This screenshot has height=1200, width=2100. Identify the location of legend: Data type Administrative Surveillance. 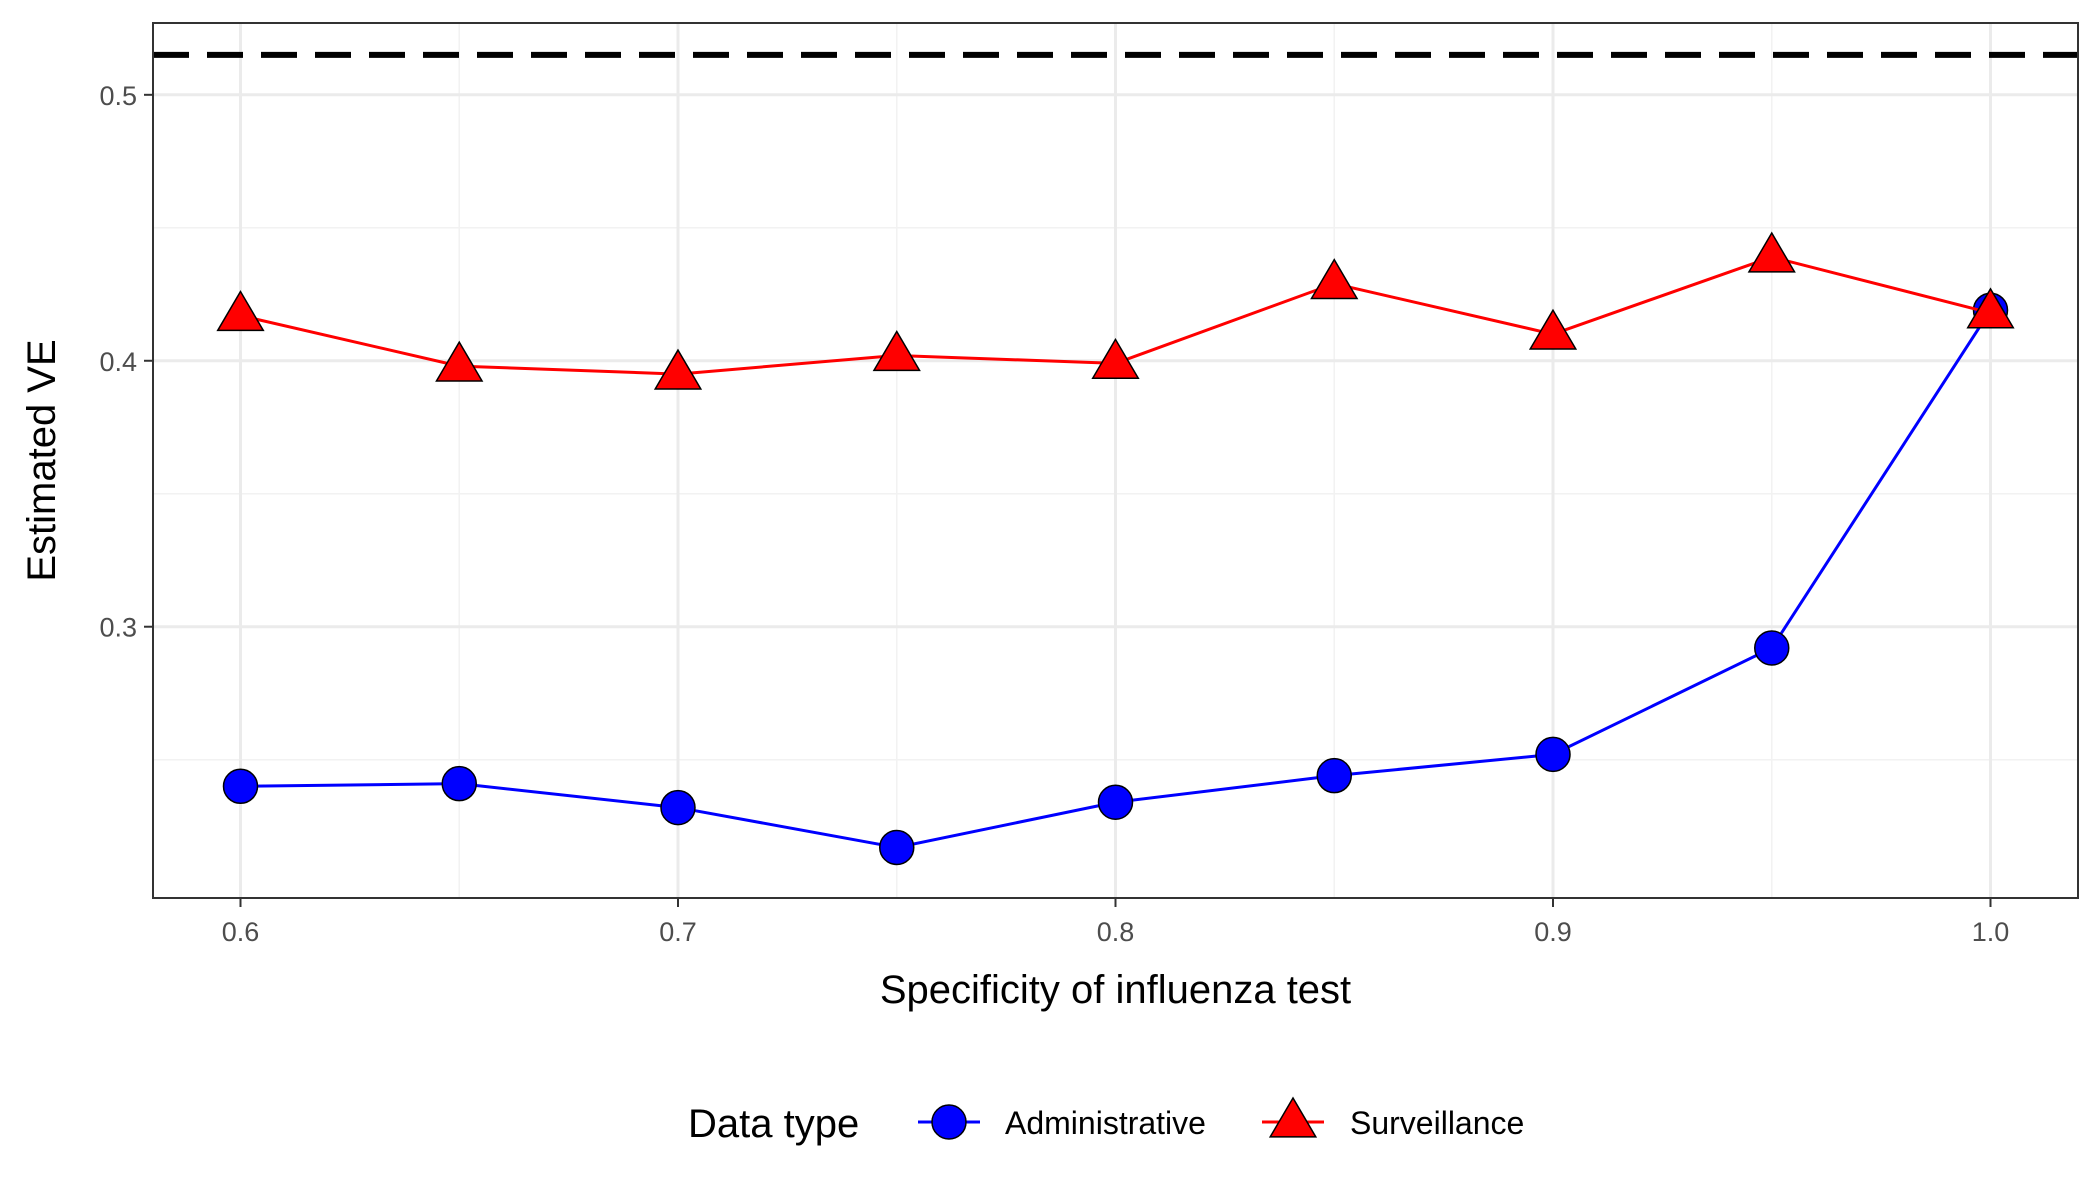
(1106, 1121).